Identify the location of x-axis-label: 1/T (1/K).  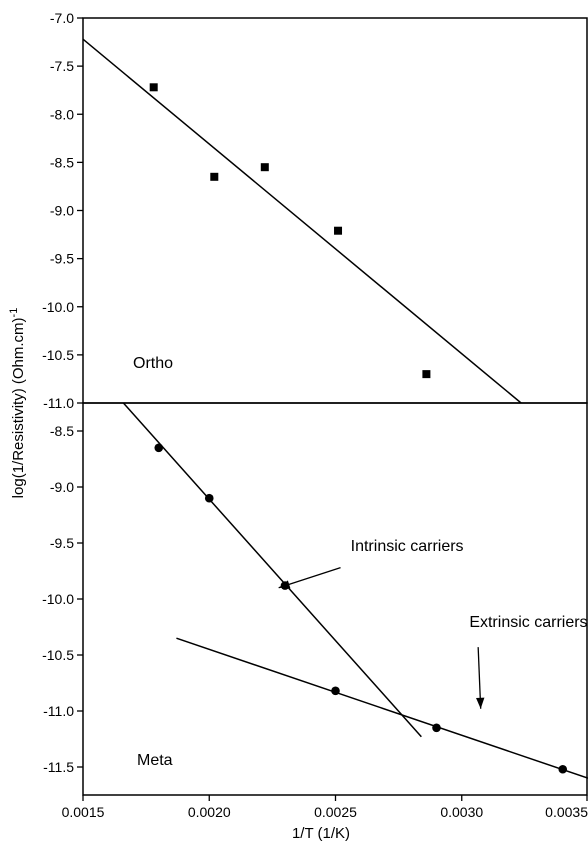
(321, 833).